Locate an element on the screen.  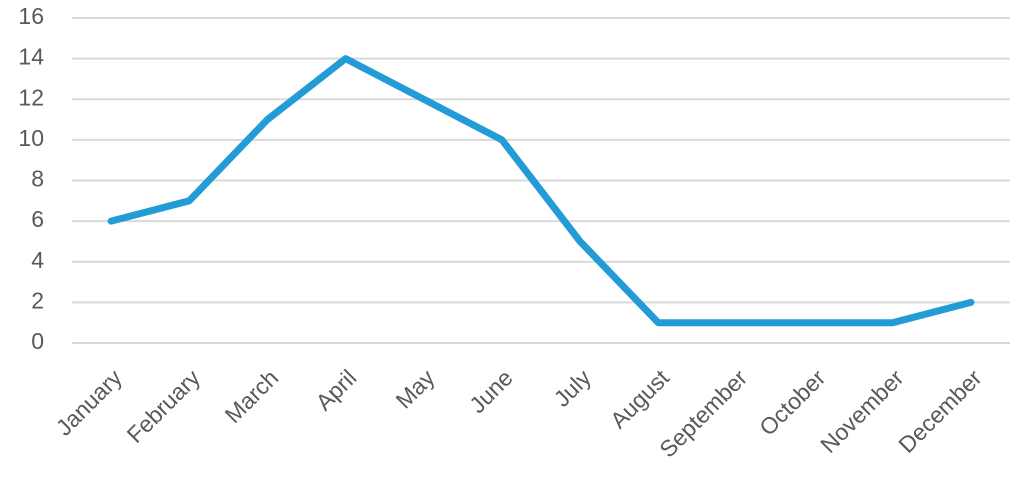
y-tick-label: 6 is located at coordinates (37, 219).